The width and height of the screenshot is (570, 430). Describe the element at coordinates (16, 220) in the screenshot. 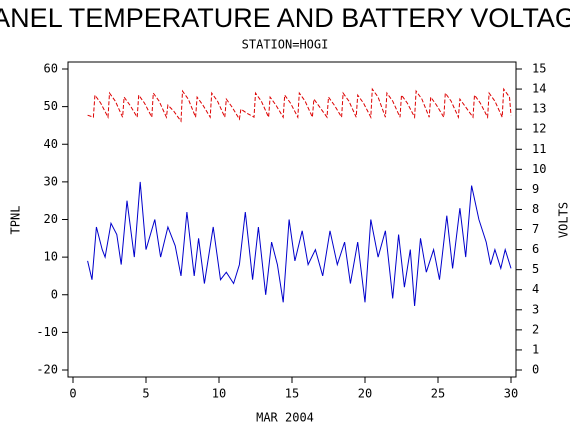

I see `y-axis-label: TPNL` at that location.